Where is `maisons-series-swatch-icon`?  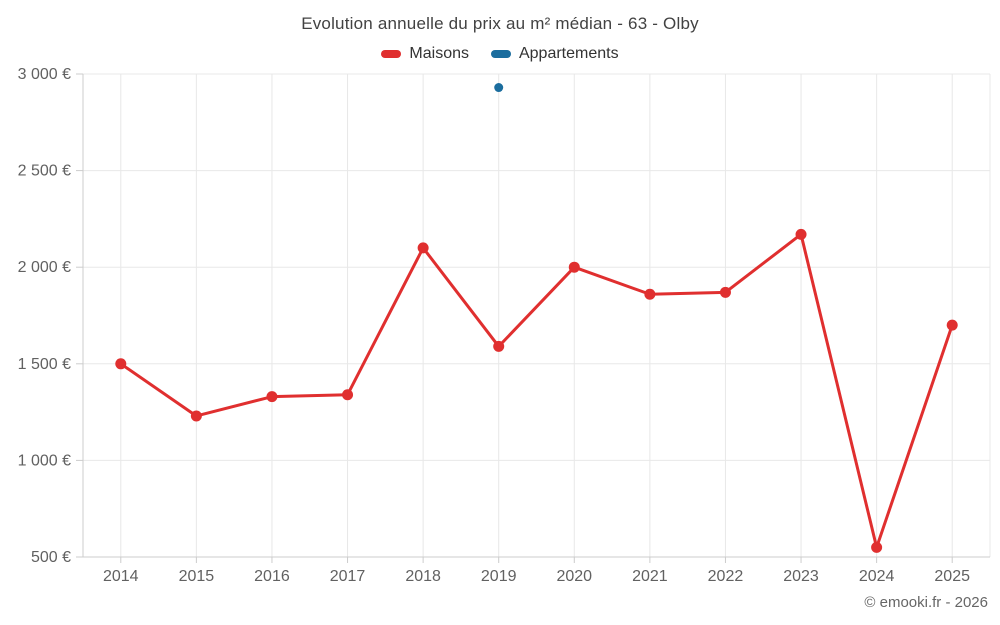
maisons-series-swatch-icon is located at coordinates (391, 54).